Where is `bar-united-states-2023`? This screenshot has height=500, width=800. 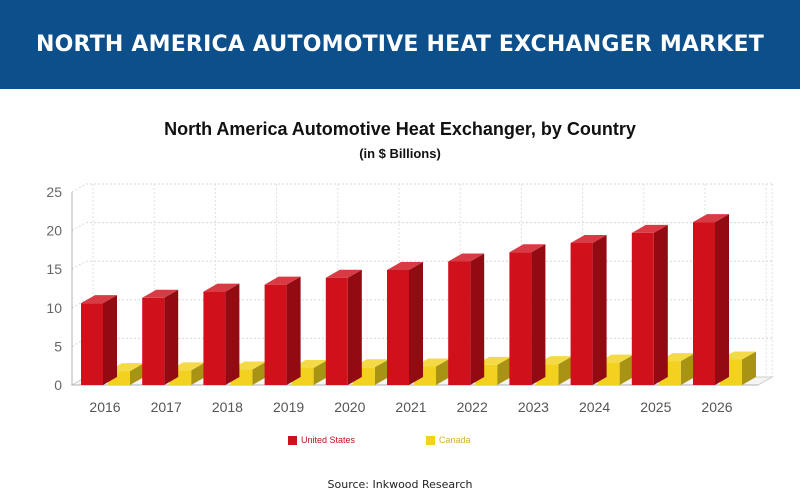
bar-united-states-2023 is located at coordinates (527, 314).